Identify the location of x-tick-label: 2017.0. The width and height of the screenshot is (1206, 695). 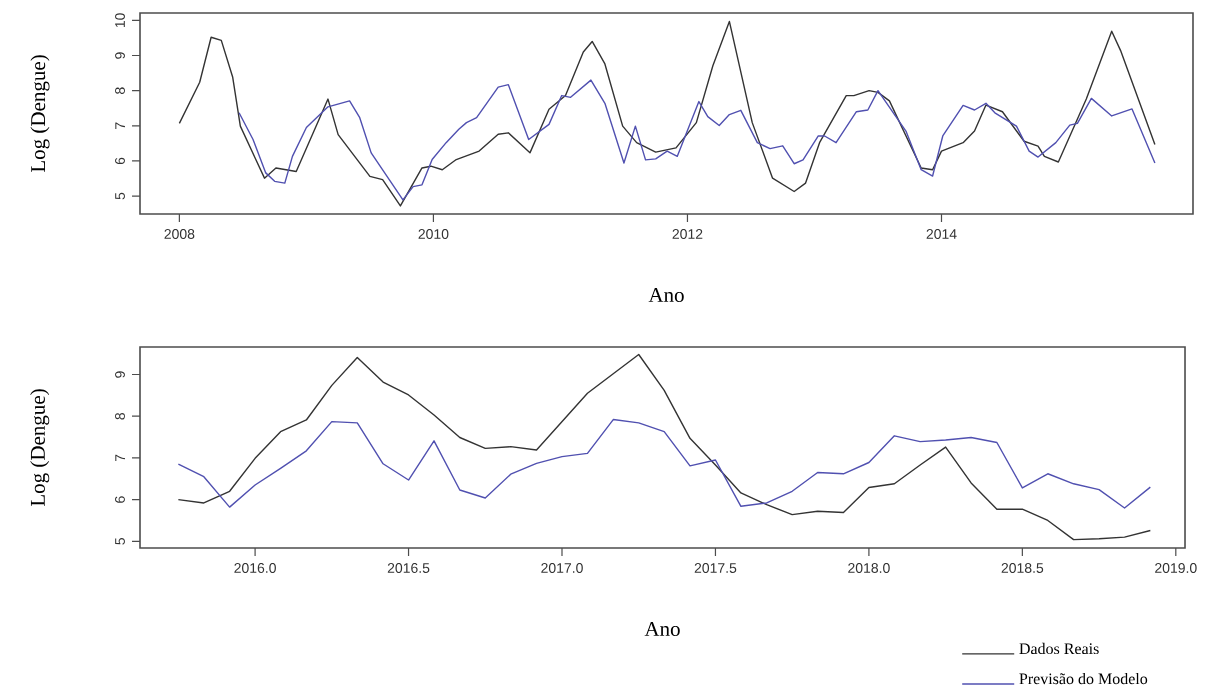
(562, 568).